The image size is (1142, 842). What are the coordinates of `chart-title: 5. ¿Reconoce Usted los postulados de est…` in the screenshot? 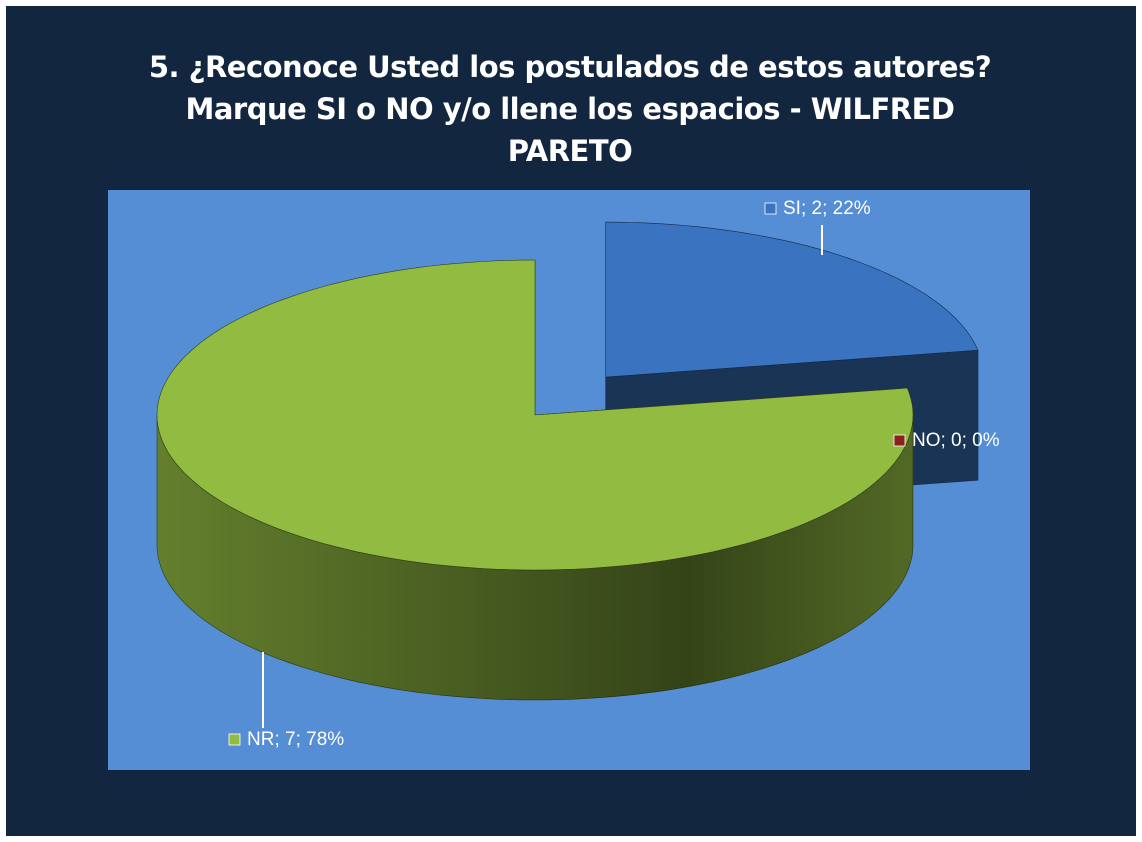 It's located at (570, 109).